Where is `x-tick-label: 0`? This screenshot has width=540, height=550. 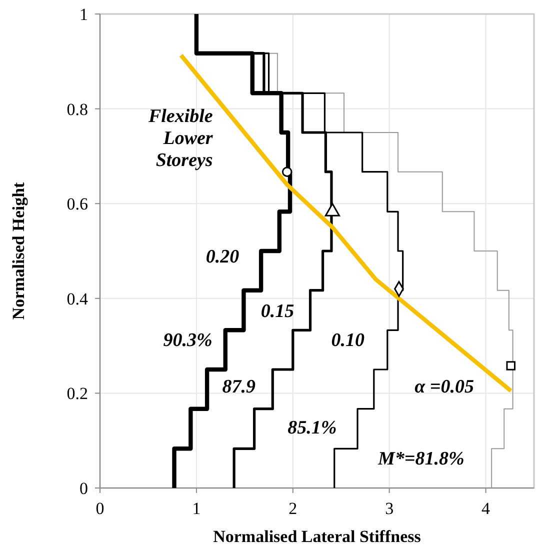
x-tick-label: 0 is located at coordinates (100, 508).